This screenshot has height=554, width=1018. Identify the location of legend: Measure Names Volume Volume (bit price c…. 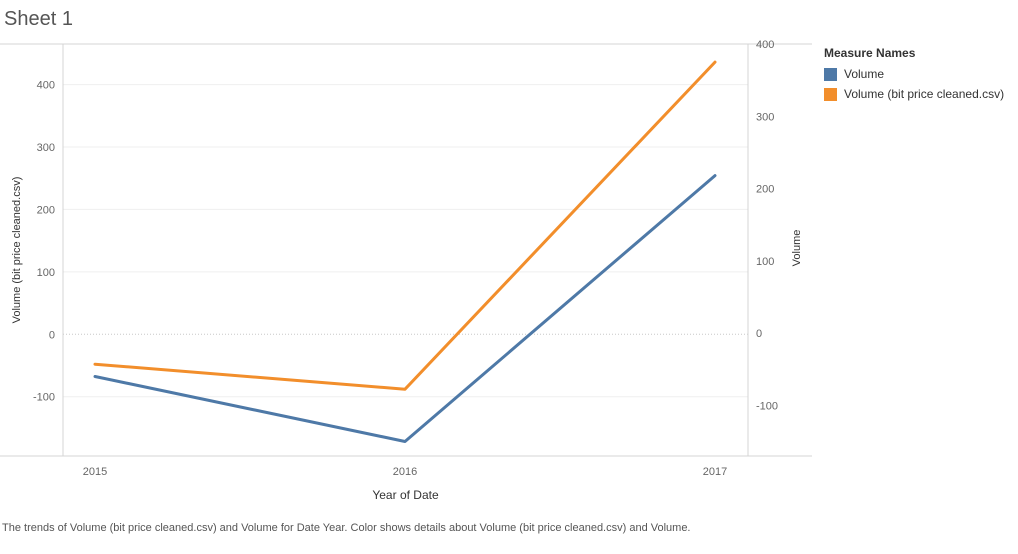
(914, 75).